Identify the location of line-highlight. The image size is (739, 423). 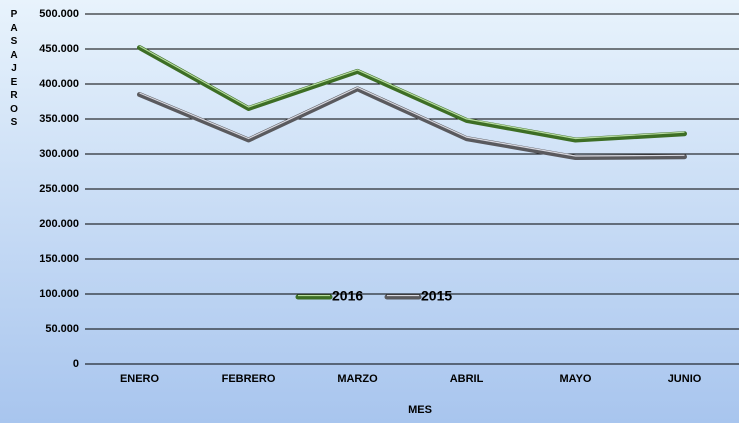
(412, 121).